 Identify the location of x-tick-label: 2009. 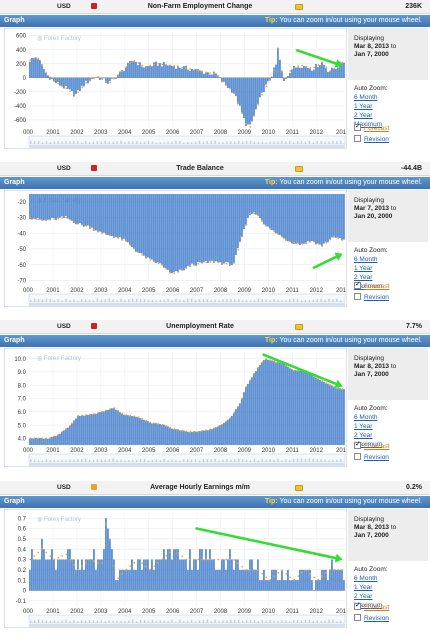
(245, 612).